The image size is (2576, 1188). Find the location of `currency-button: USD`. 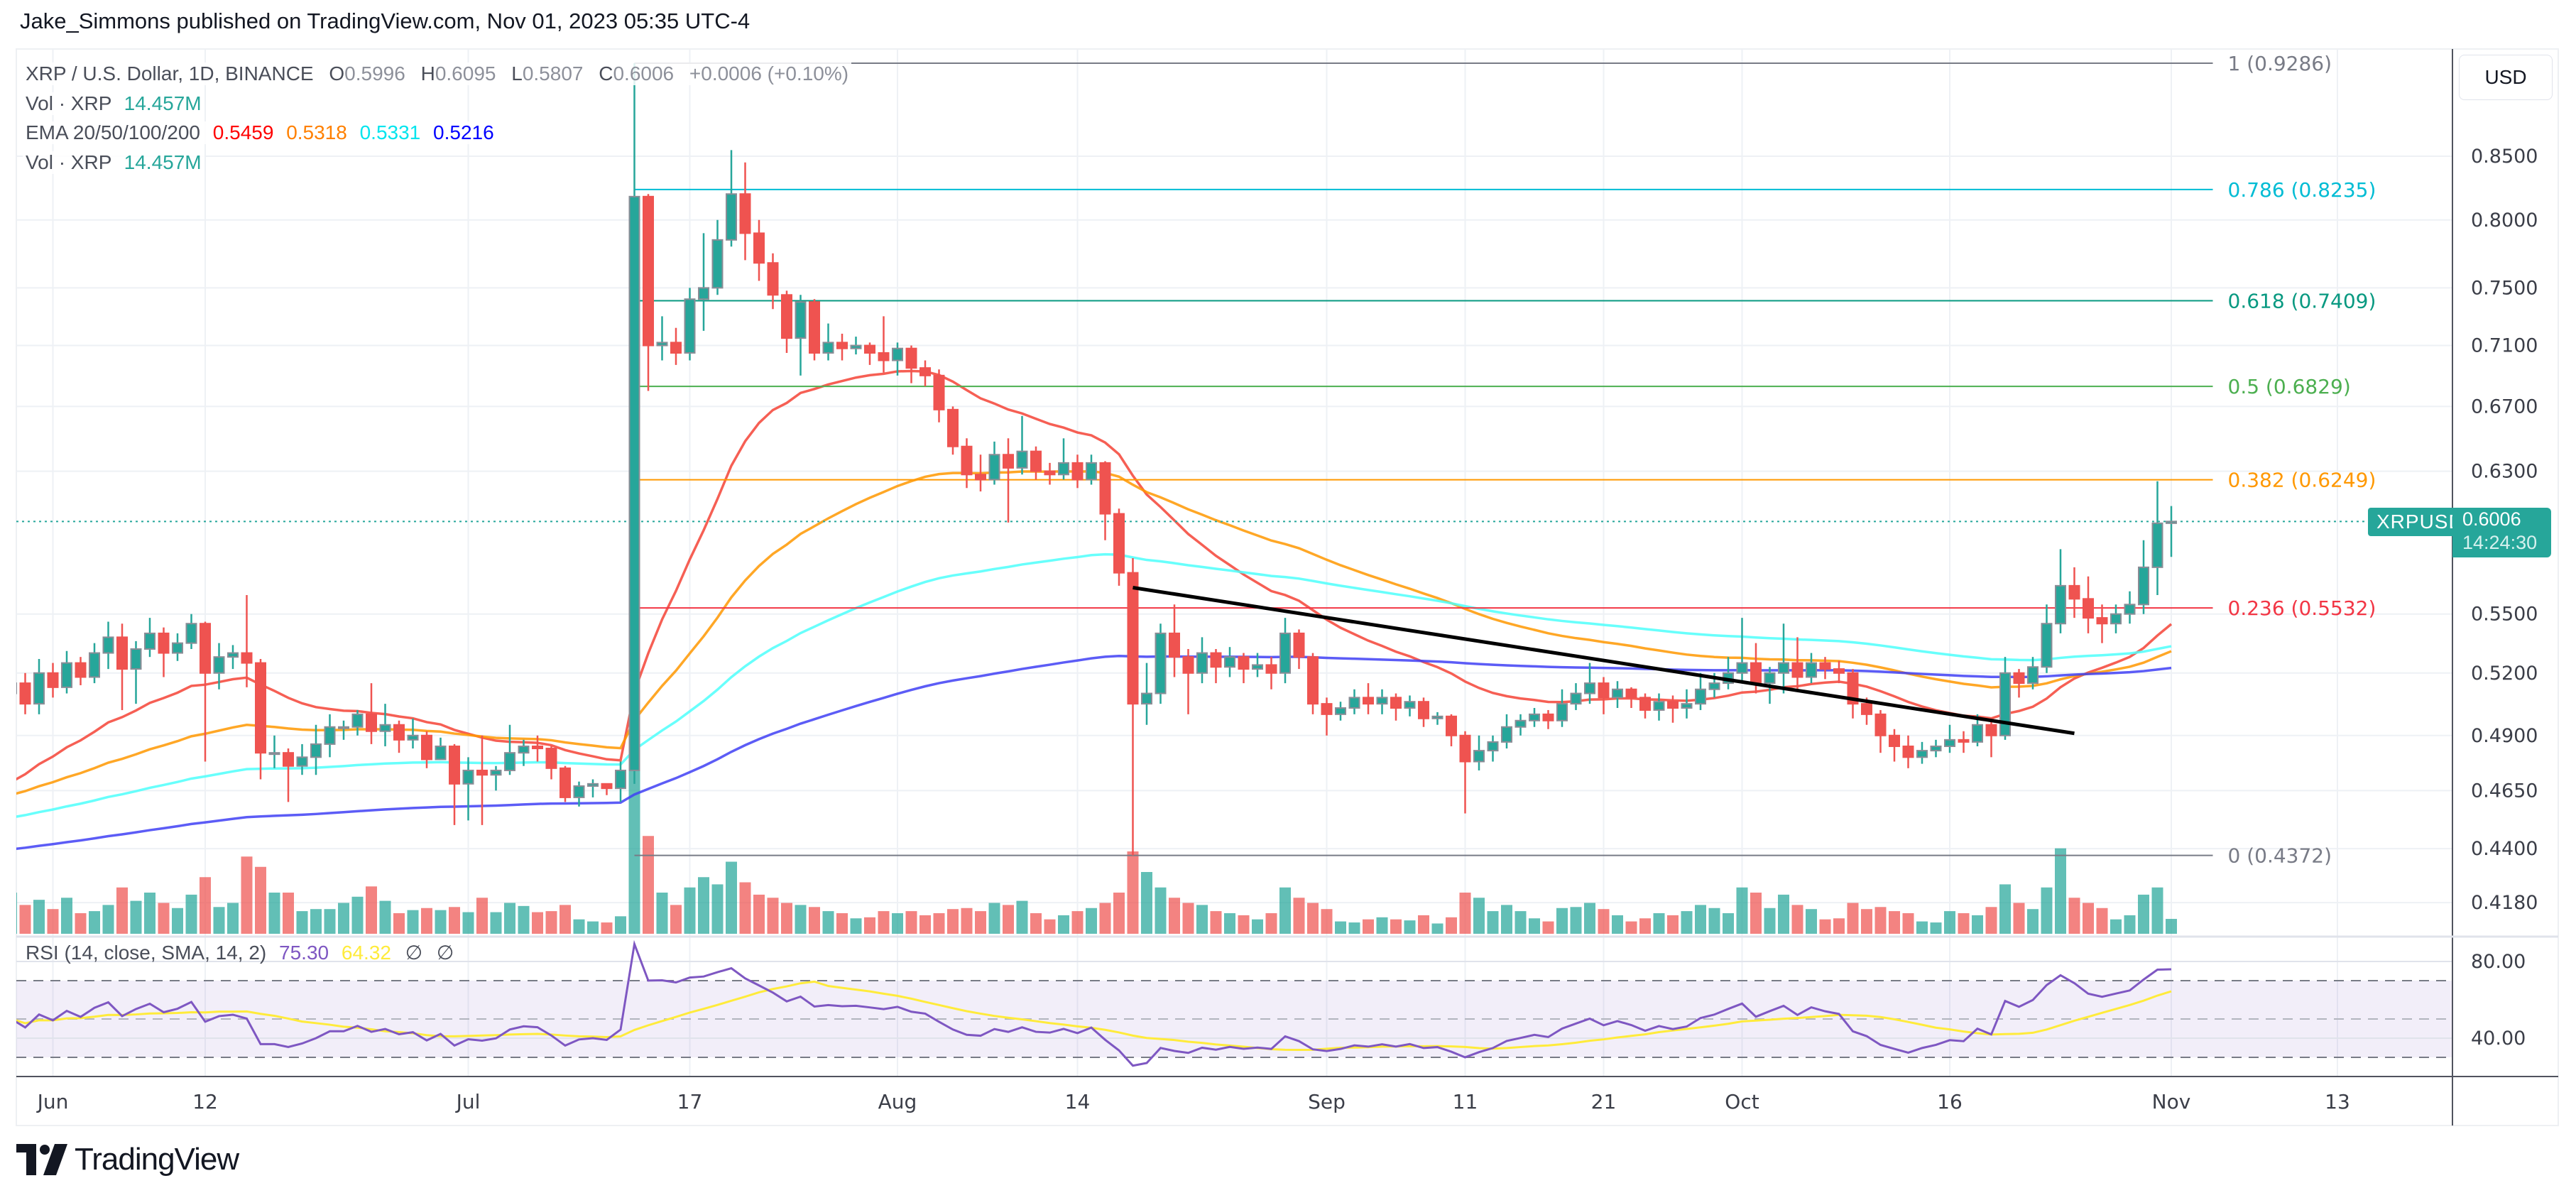

currency-button: USD is located at coordinates (2506, 77).